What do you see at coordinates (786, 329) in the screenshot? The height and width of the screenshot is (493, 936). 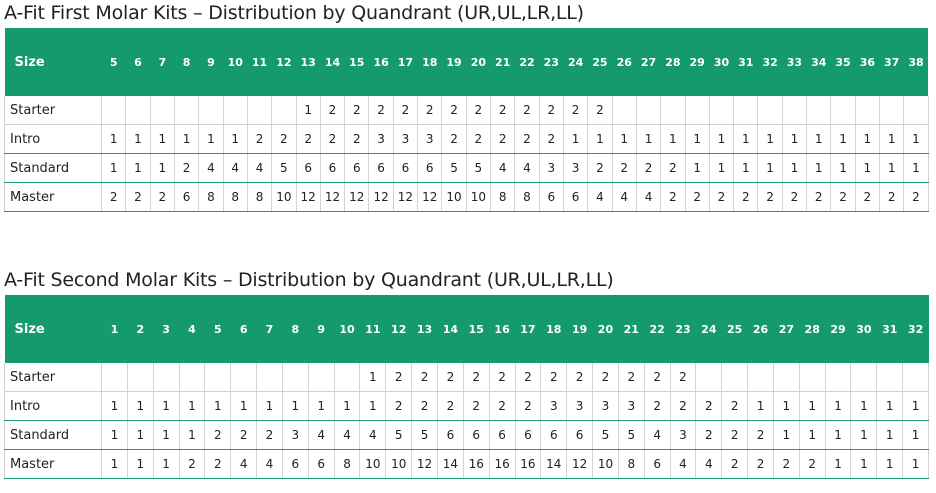 I see `size-column-header: 27` at bounding box center [786, 329].